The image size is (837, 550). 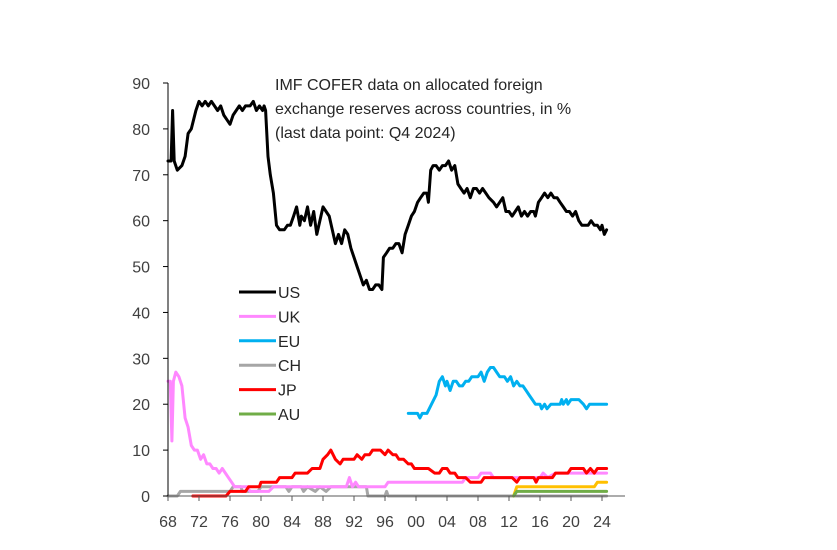 I want to click on x-tick-label: 88, so click(x=323, y=522).